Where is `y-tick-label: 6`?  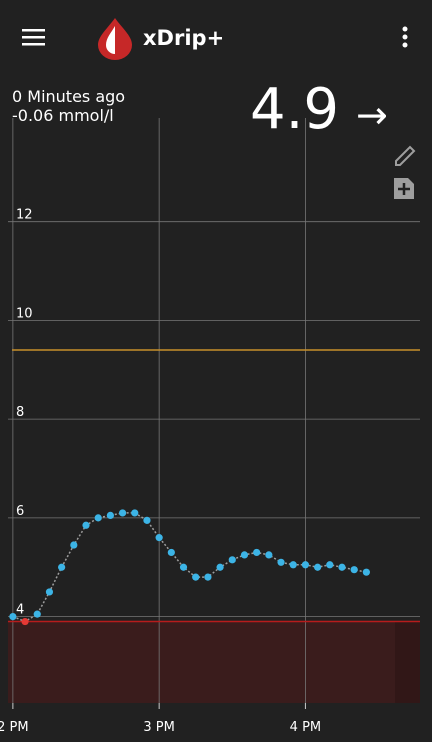
y-tick-label: 6 is located at coordinates (20, 511).